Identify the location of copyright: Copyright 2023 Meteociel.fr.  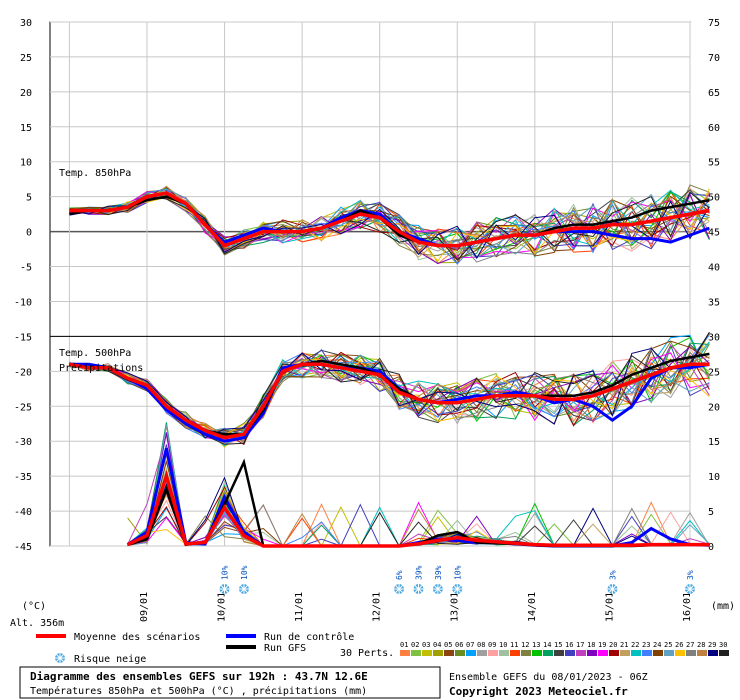
(538, 691).